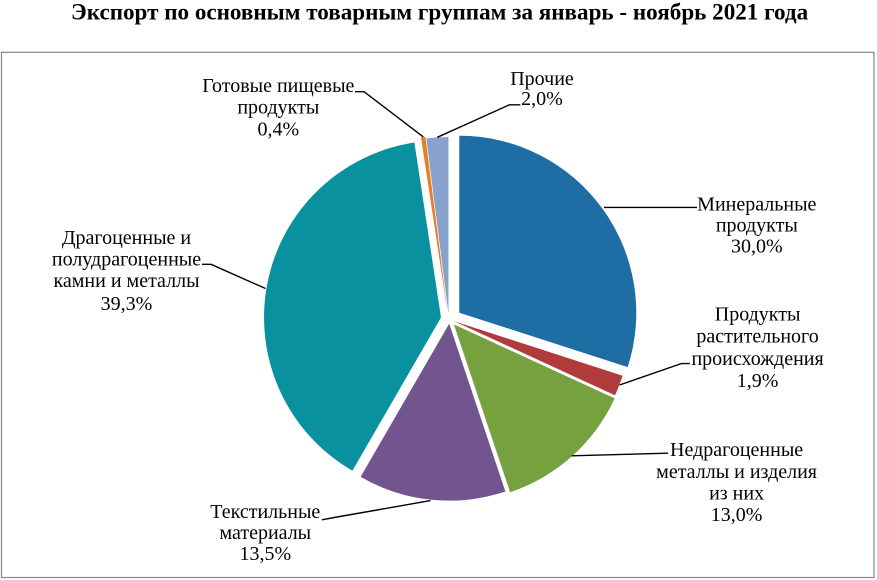 This screenshot has height=580, width=877. Describe the element at coordinates (542, 79) in the screenshot. I see `svg-text: Прочие` at that location.